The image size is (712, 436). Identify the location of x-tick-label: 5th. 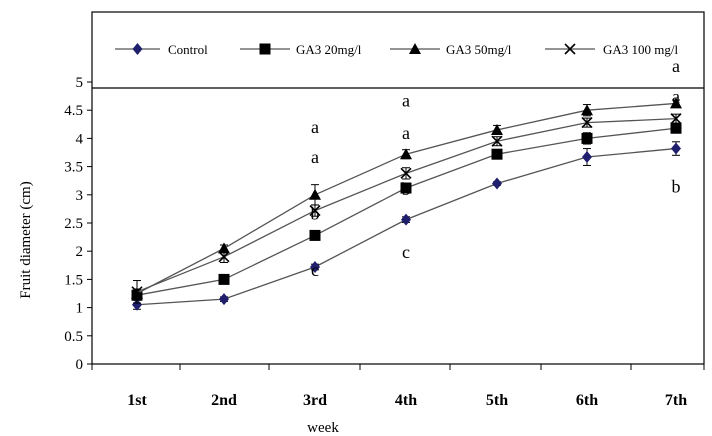
(497, 400).